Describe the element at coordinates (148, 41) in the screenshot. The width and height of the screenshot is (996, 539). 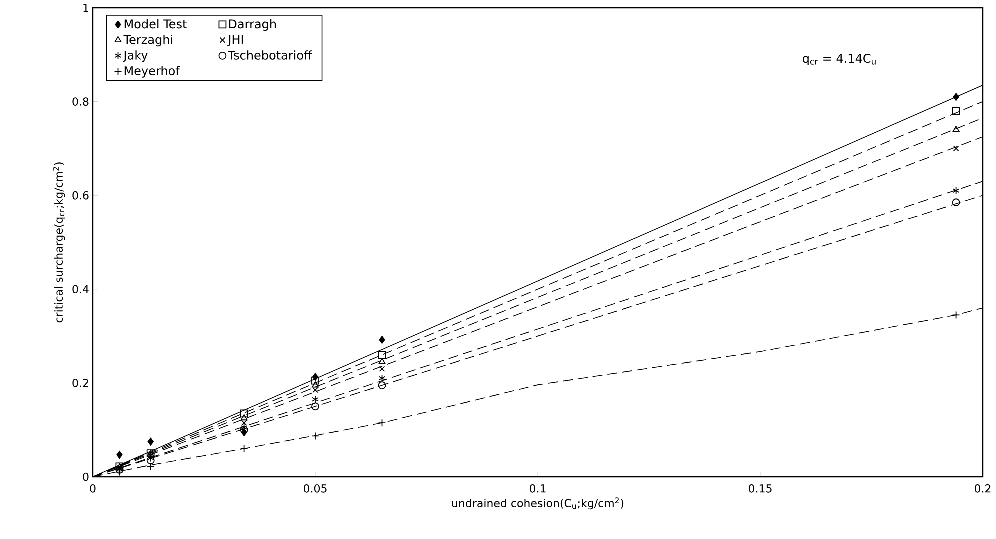
I see `legend-label: Terzaghi` at that location.